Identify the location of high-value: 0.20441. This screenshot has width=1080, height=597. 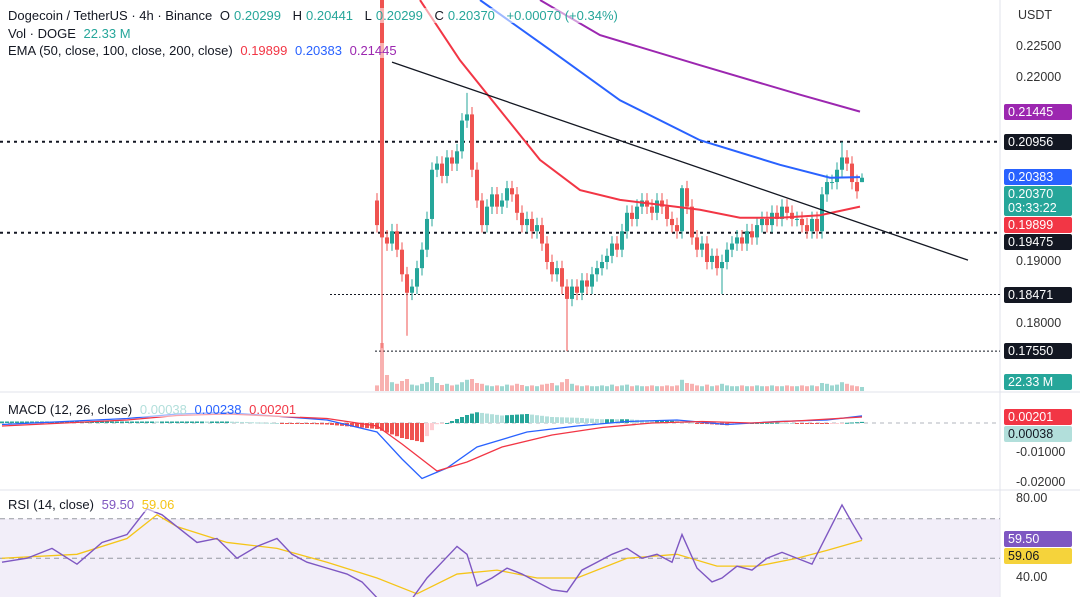
(330, 15).